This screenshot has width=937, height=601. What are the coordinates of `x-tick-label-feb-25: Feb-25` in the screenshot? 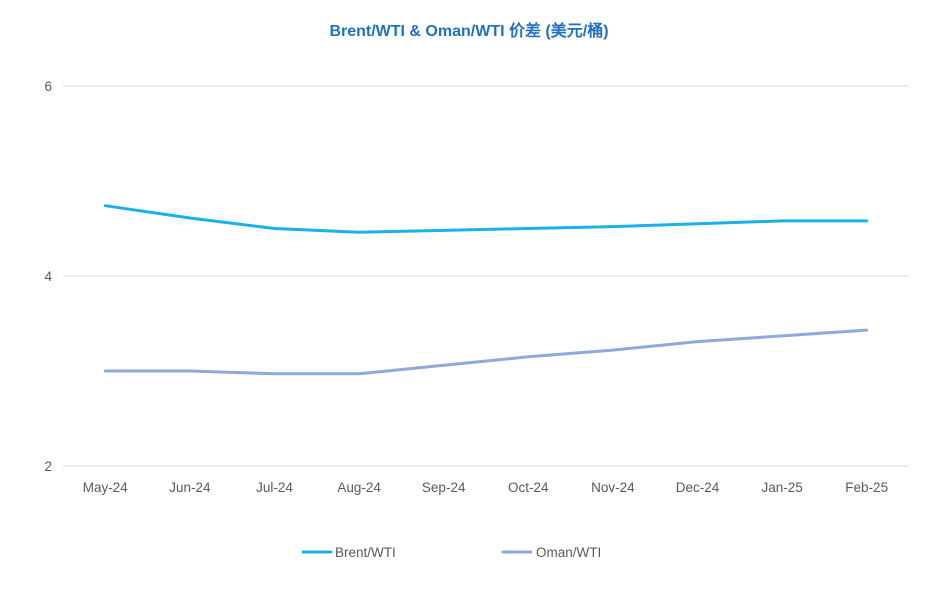 It's located at (866, 487).